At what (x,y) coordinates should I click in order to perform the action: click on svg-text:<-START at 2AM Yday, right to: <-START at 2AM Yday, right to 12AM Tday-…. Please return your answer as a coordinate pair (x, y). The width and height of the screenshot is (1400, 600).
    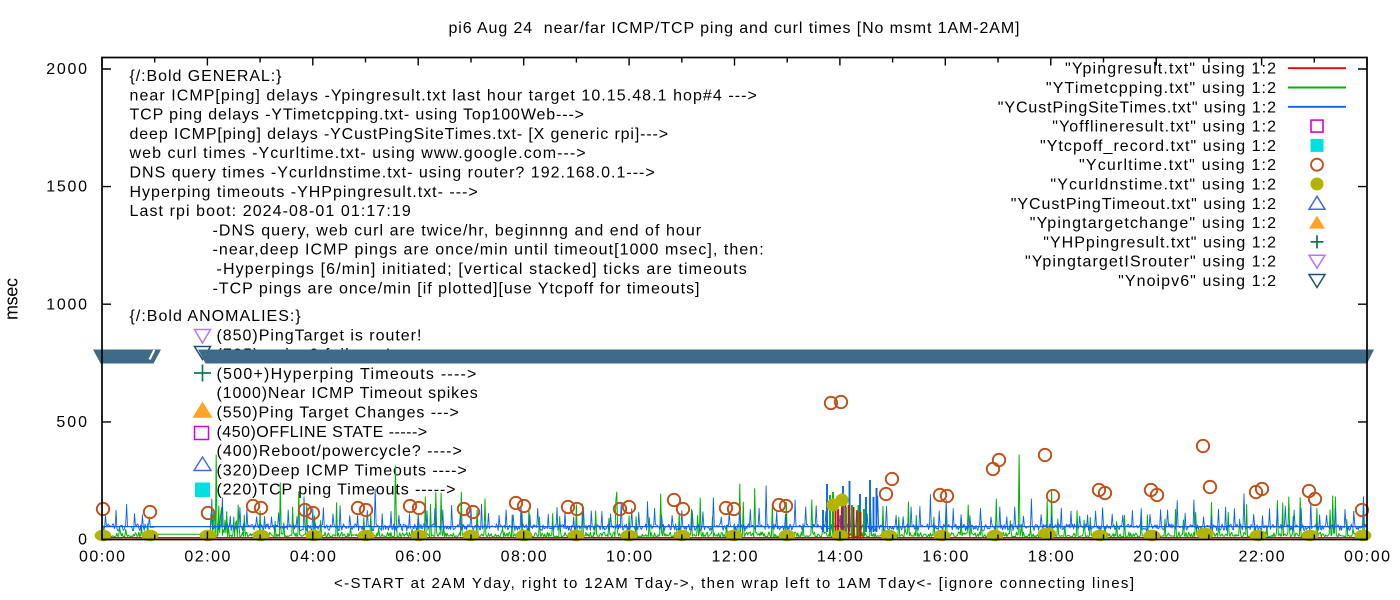
    Looking at the image, I should click on (734, 583).